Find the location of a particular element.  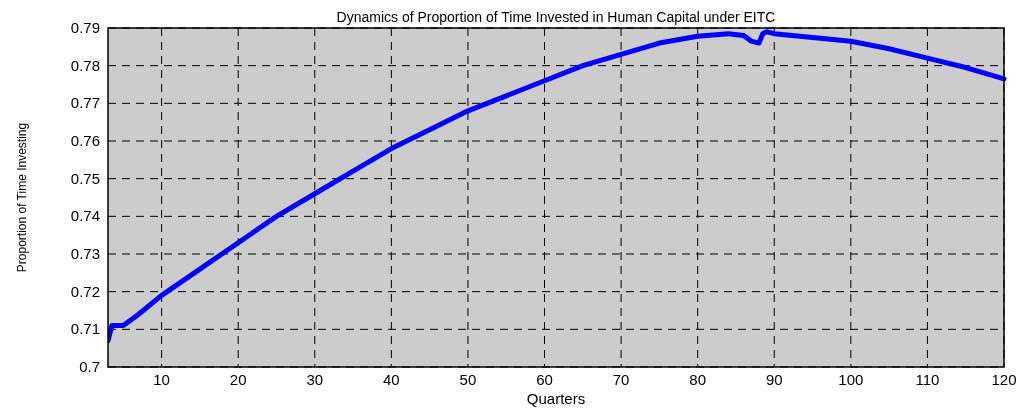

y-tick-label: 0.78 is located at coordinates (85, 65).